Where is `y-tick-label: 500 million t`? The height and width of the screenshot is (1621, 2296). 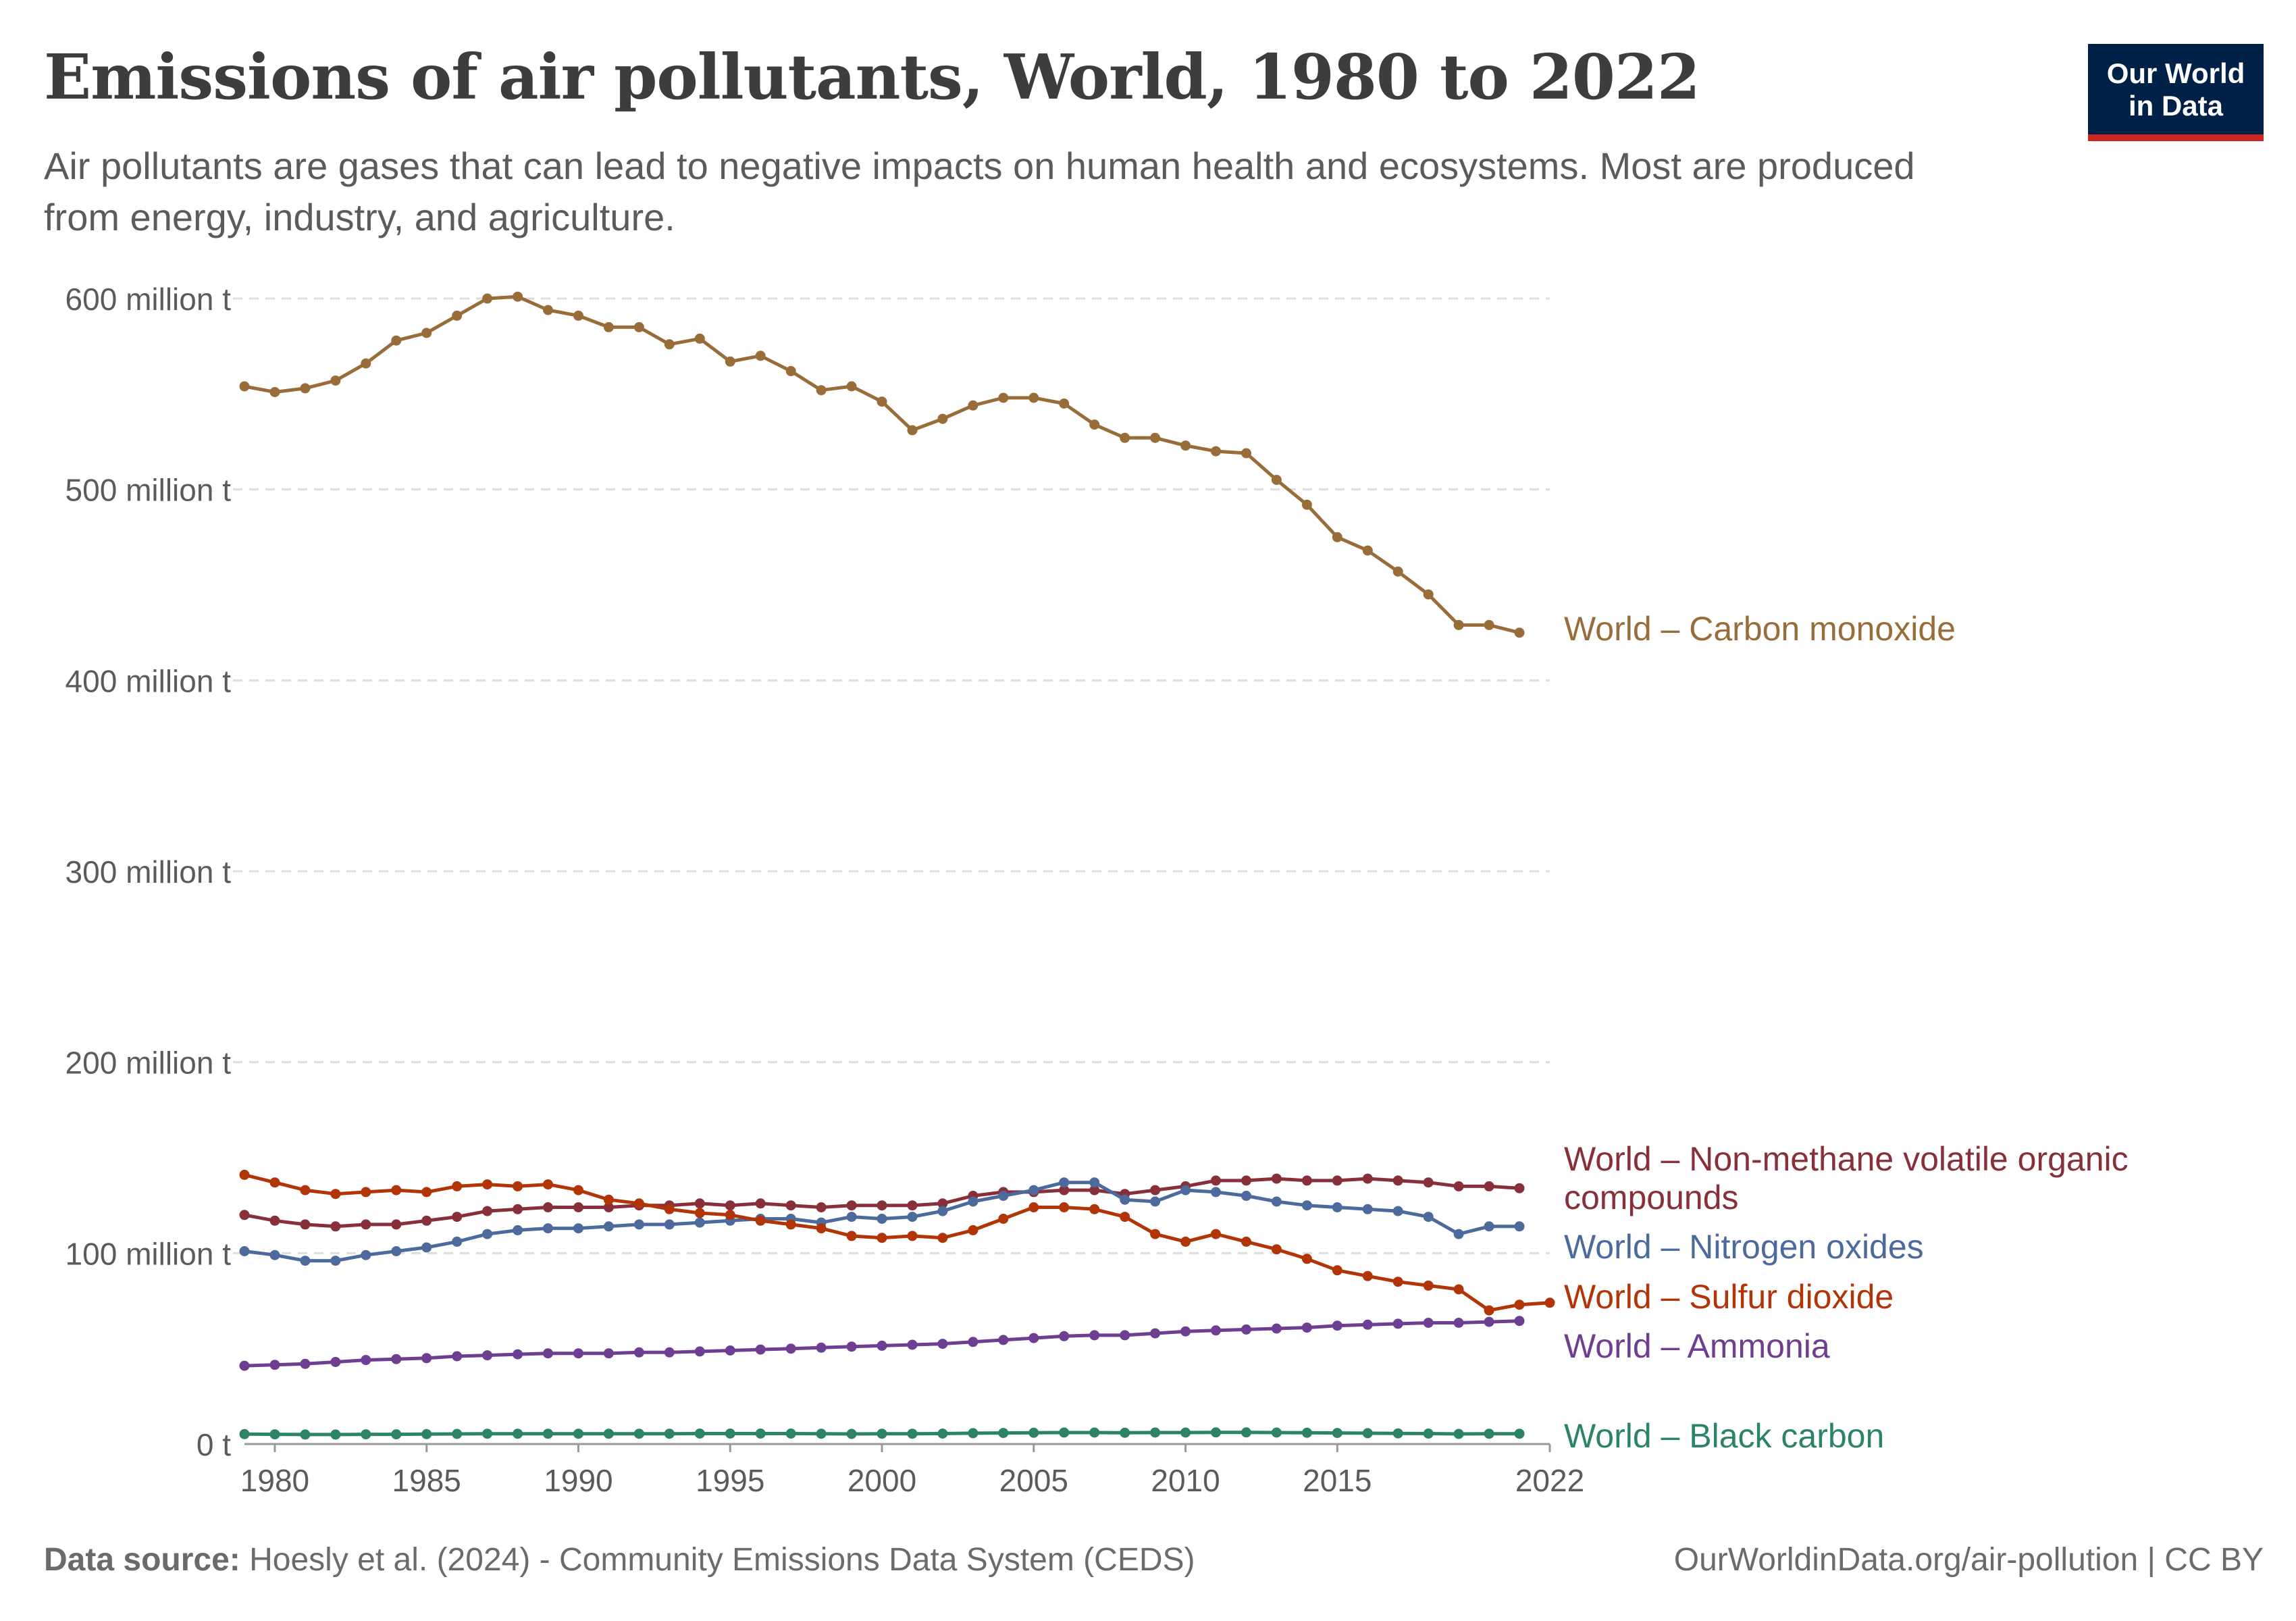
y-tick-label: 500 million t is located at coordinates (149, 490).